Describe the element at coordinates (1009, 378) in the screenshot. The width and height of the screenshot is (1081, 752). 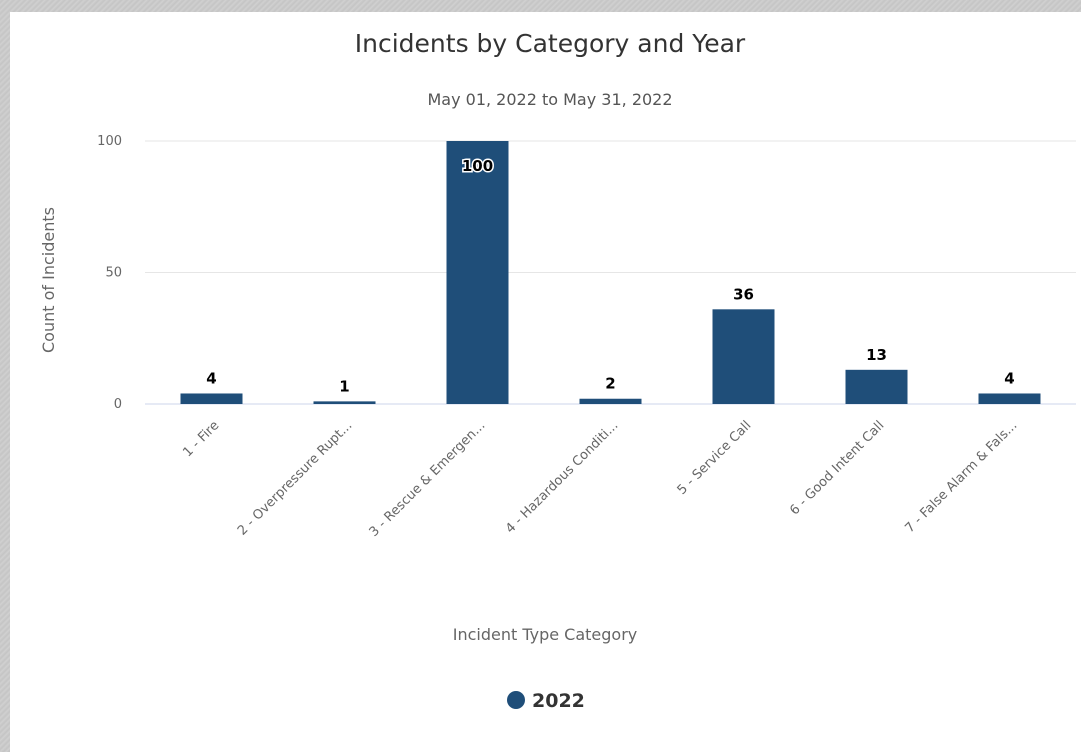
I see `data-label-7: 4` at that location.